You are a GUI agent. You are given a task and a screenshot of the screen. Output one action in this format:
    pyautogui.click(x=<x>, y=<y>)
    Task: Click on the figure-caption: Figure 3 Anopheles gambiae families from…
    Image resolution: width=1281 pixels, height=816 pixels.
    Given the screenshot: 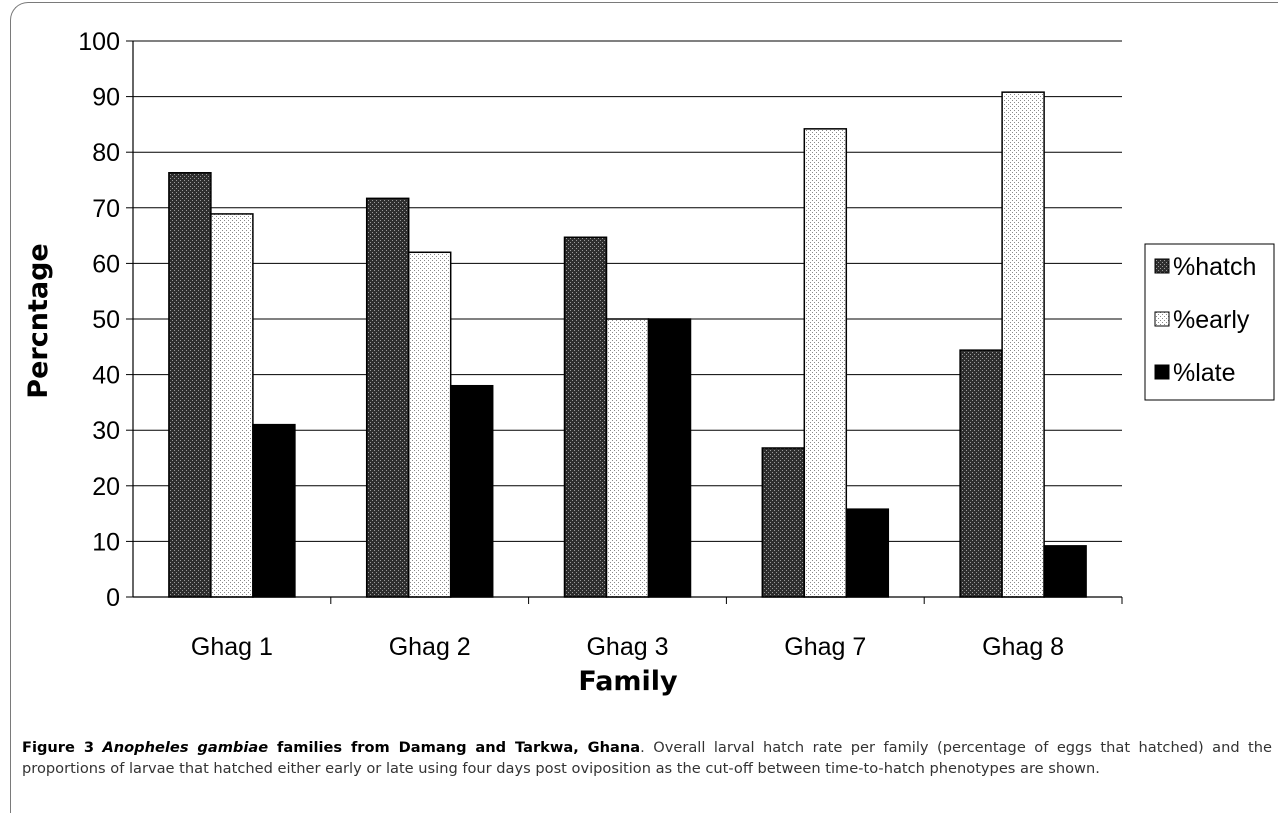 What is the action you would take?
    pyautogui.click(x=647, y=758)
    